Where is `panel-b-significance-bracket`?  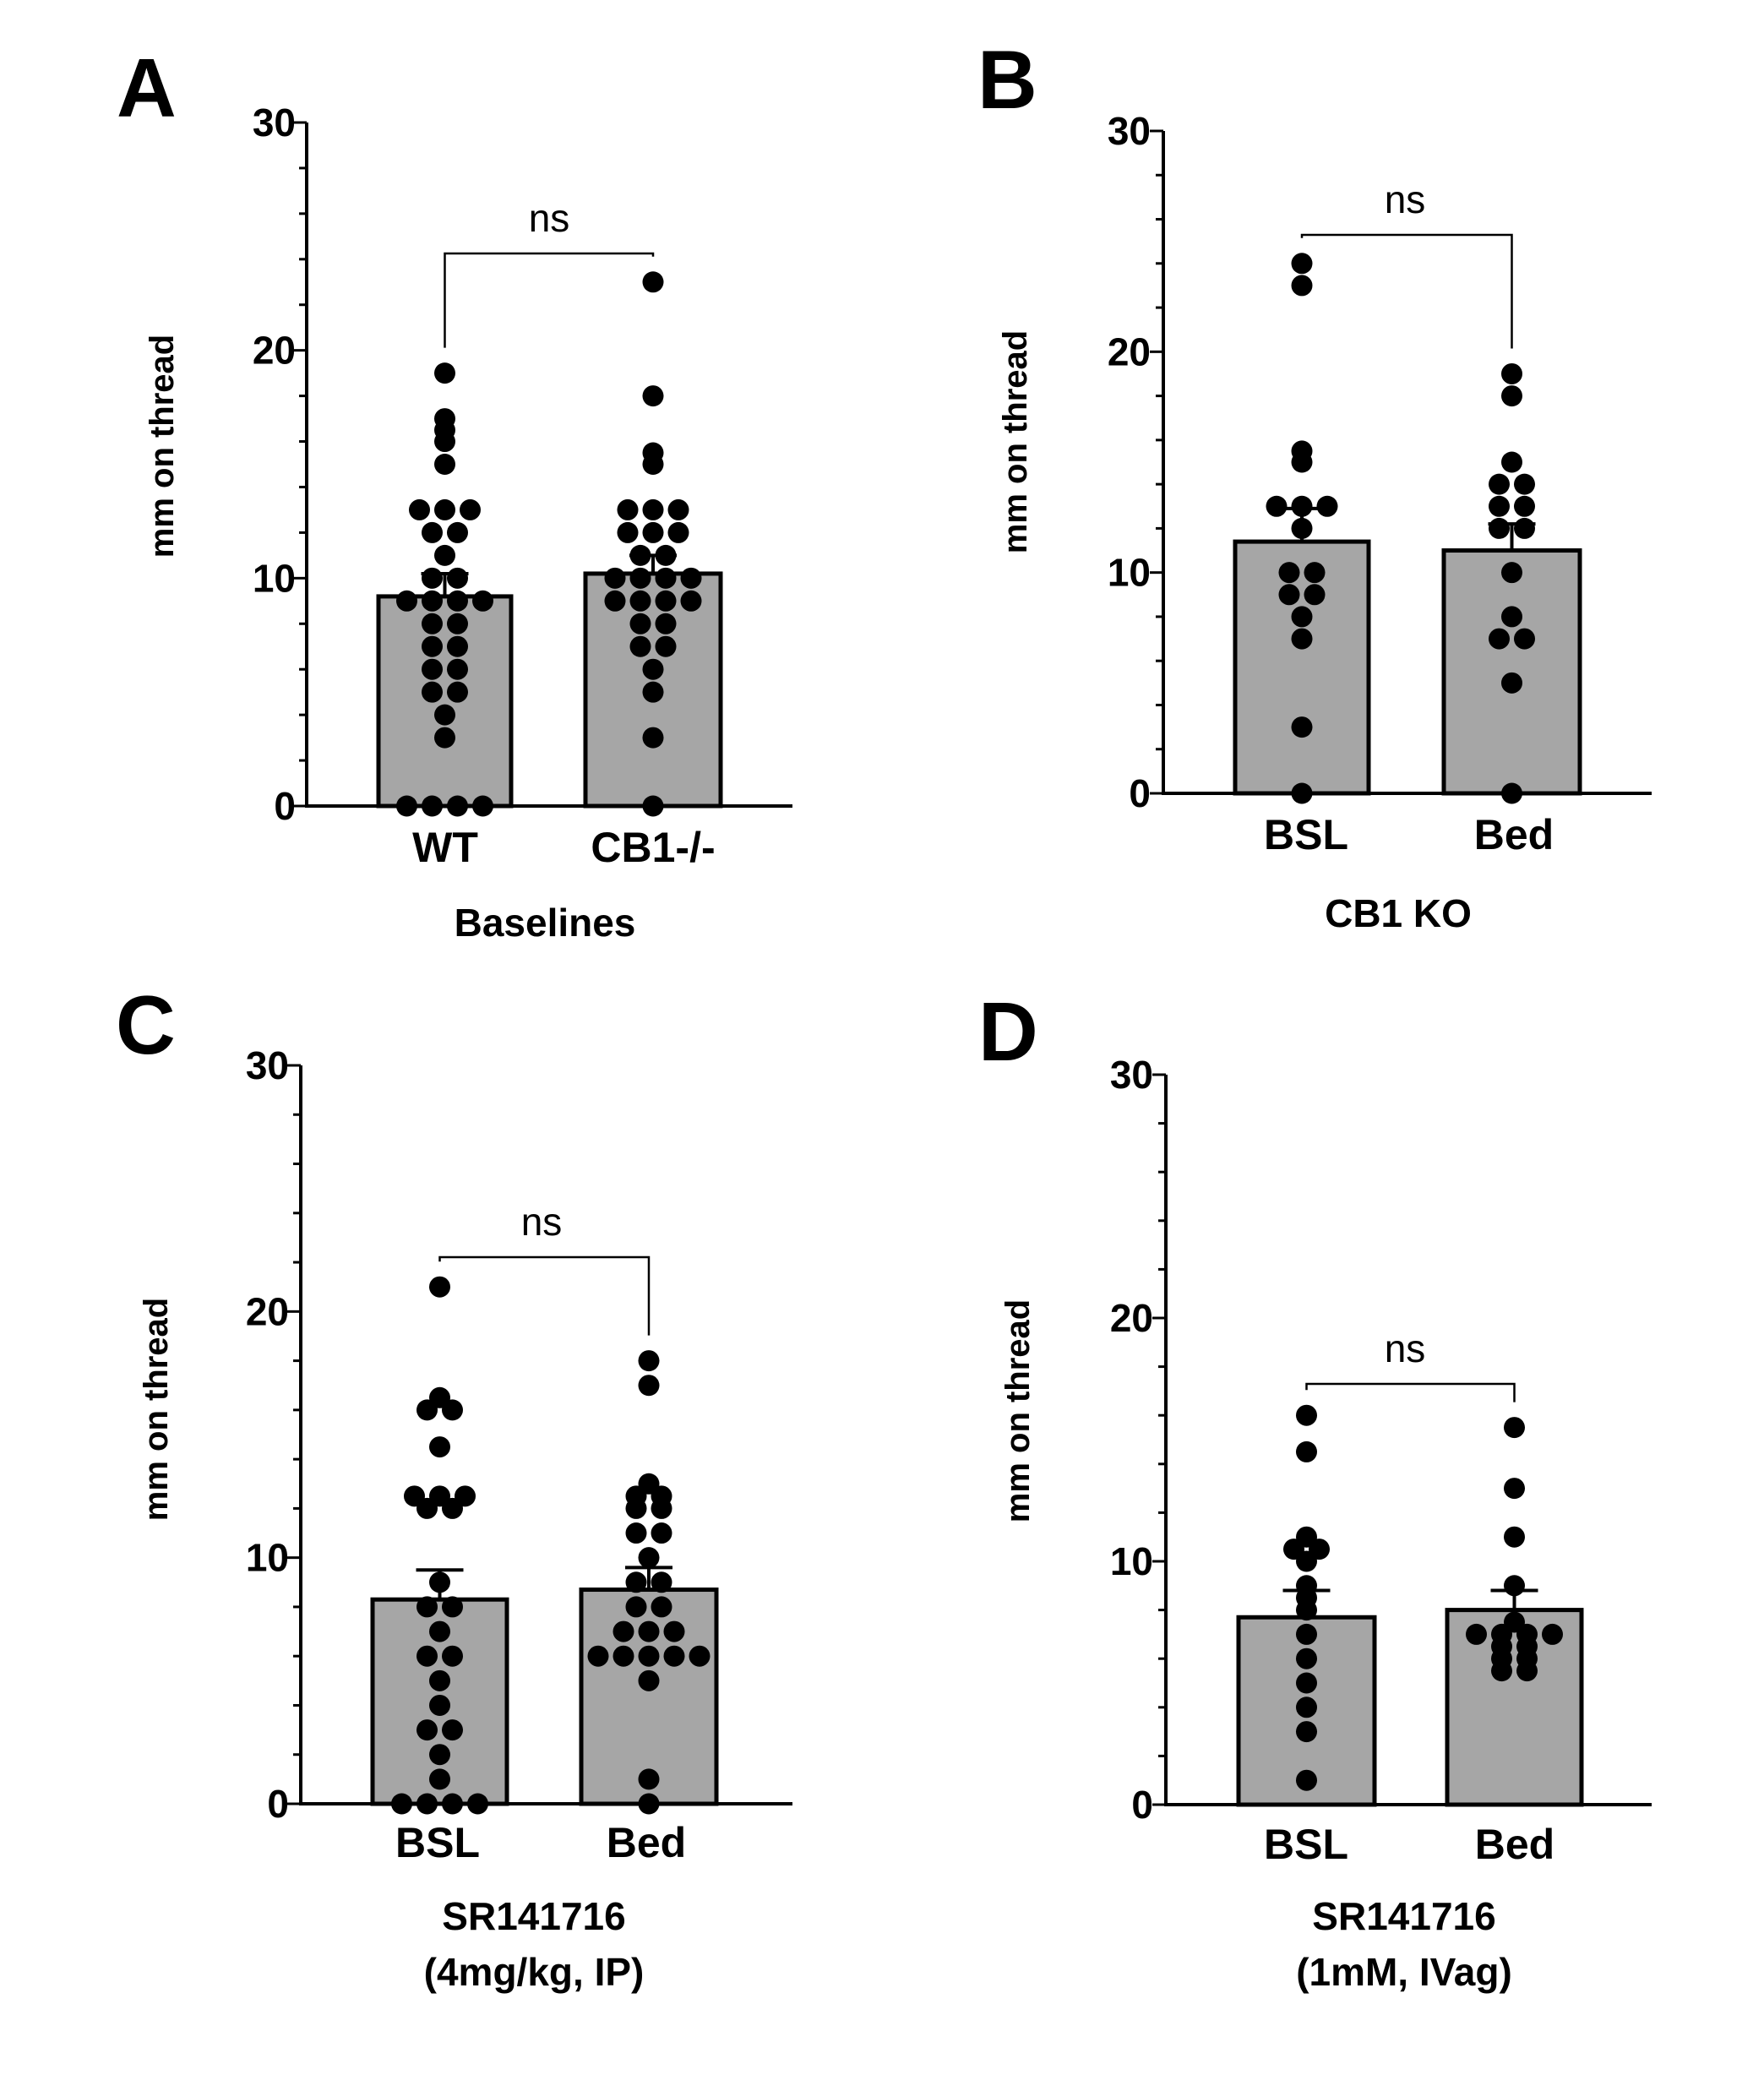 panel-b-significance-bracket is located at coordinates (1406, 291).